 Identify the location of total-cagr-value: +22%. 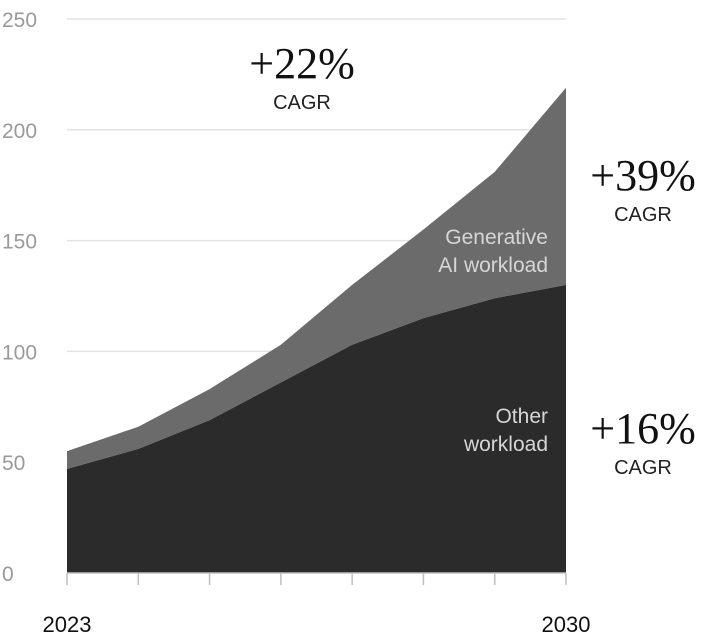
(301, 63).